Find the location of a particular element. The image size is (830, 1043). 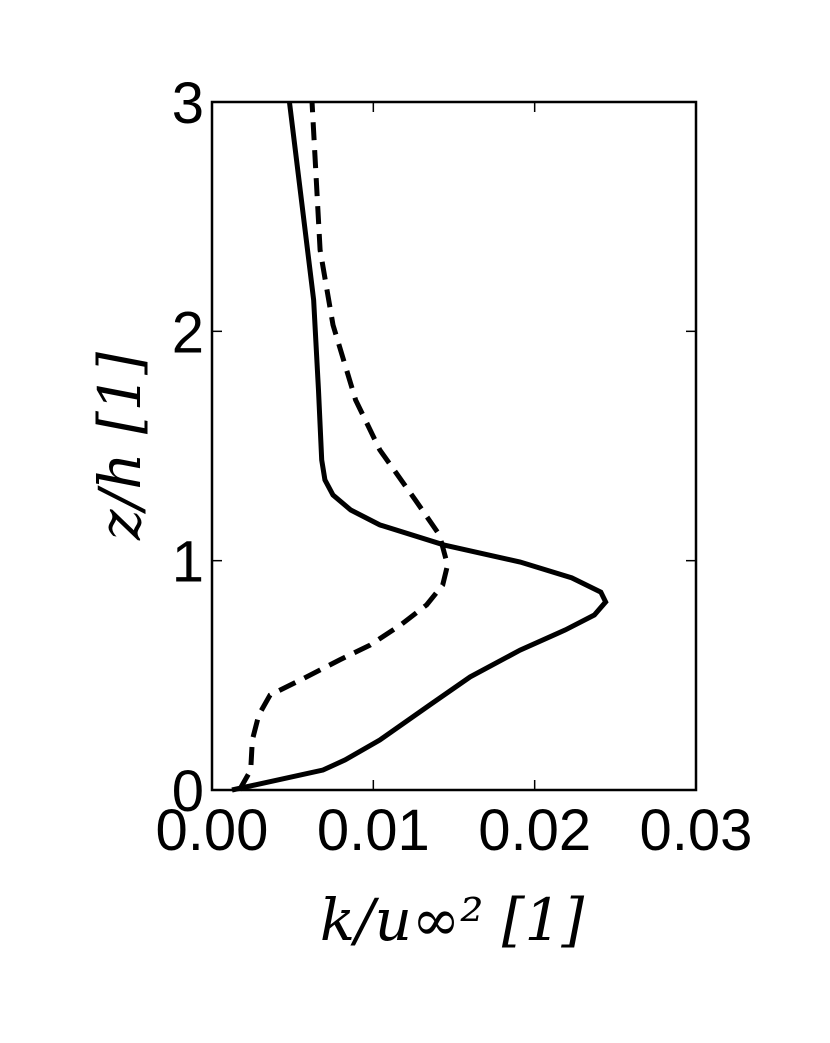

y-tick-label: 1 is located at coordinates (188, 562).